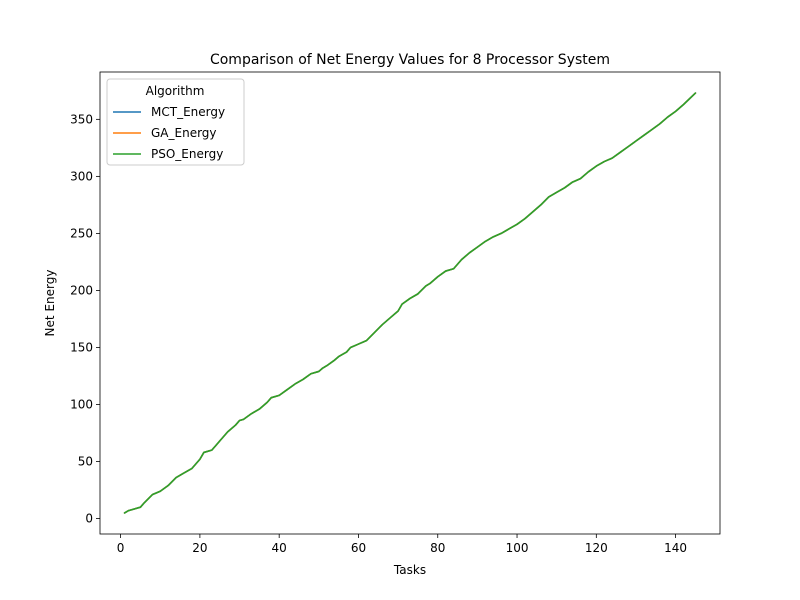 The height and width of the screenshot is (600, 800). I want to click on legend-box, so click(175, 122).